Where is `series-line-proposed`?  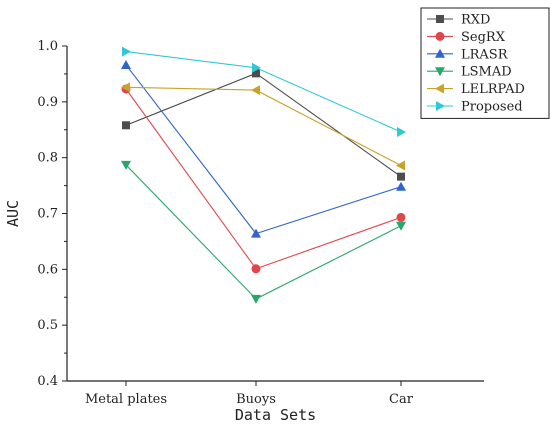 series-line-proposed is located at coordinates (263, 92).